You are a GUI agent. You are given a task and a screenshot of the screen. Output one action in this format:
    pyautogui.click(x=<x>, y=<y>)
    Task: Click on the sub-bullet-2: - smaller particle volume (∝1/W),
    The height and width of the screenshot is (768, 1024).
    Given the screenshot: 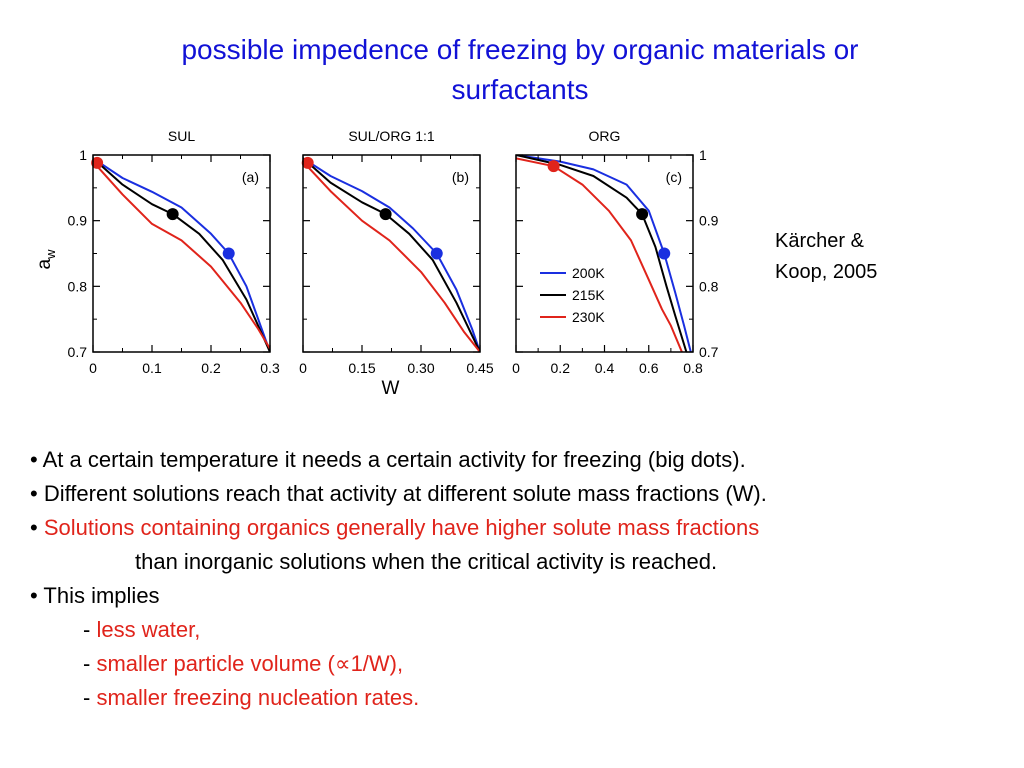 What is the action you would take?
    pyautogui.click(x=520, y=664)
    